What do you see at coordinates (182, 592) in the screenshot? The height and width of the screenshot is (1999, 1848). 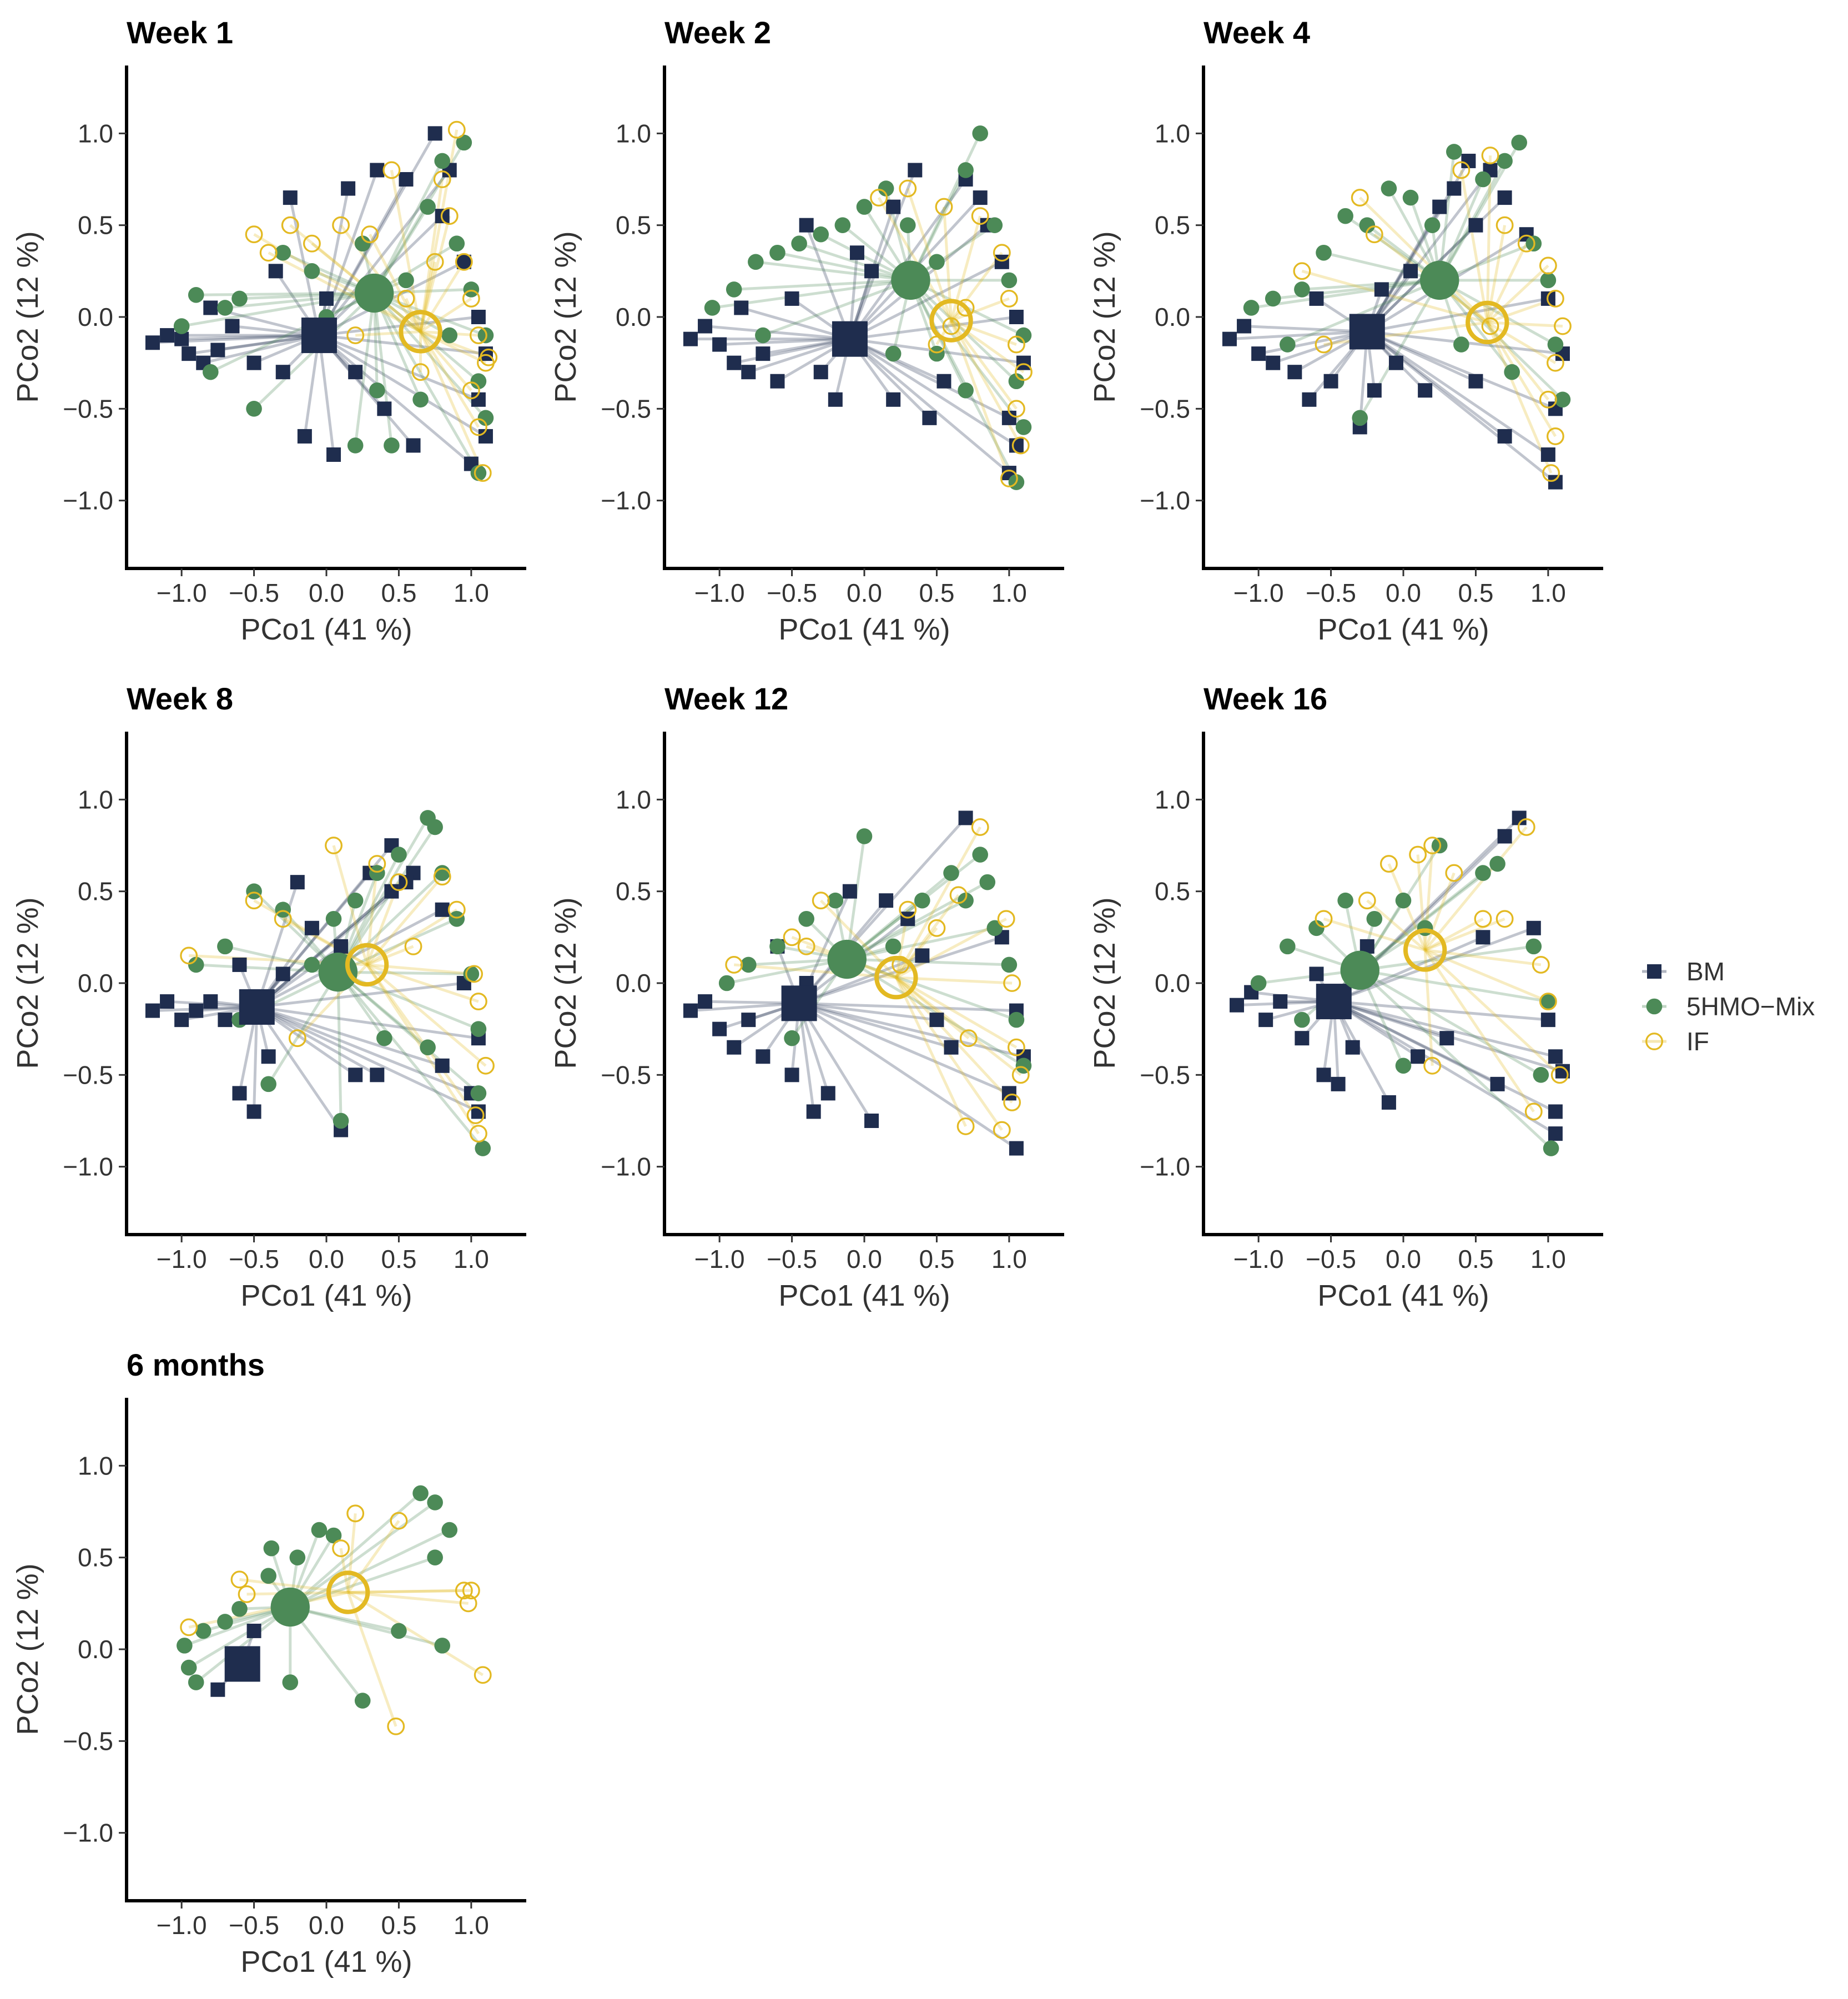 I see `x-tick-label: −1.0` at bounding box center [182, 592].